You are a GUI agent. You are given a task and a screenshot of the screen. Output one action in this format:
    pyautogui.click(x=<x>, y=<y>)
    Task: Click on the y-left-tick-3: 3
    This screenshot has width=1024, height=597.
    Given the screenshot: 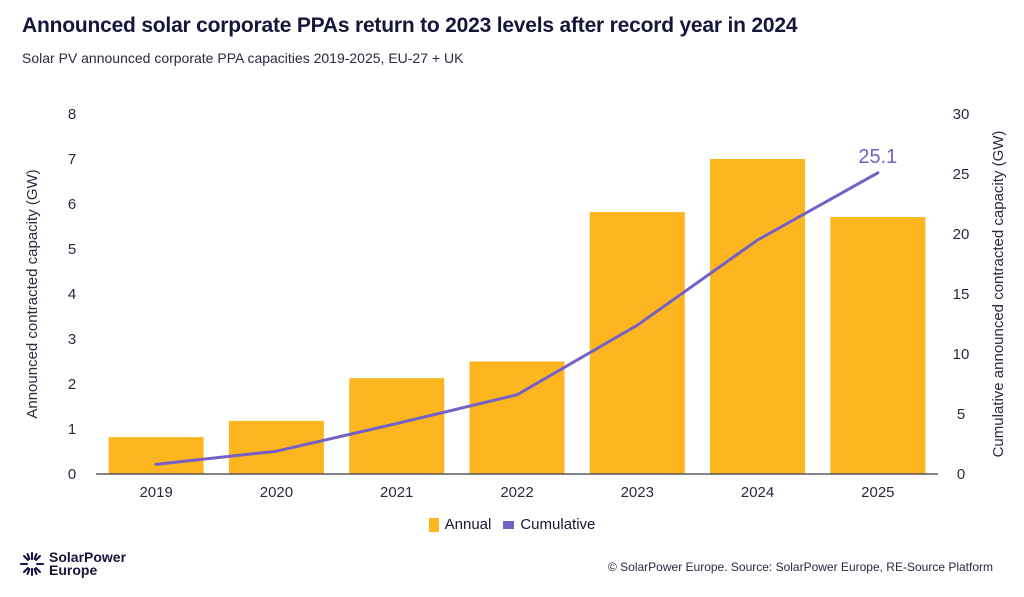 What is the action you would take?
    pyautogui.click(x=72, y=339)
    